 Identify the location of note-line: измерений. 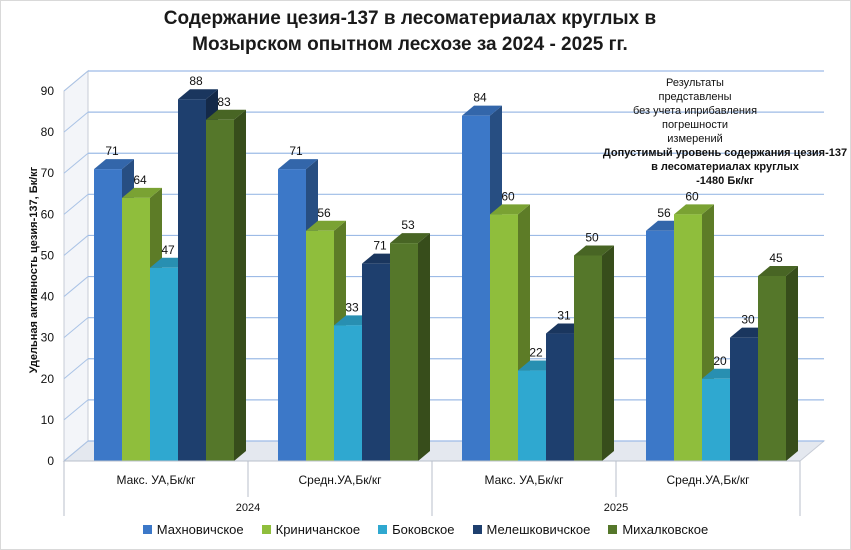
(695, 139).